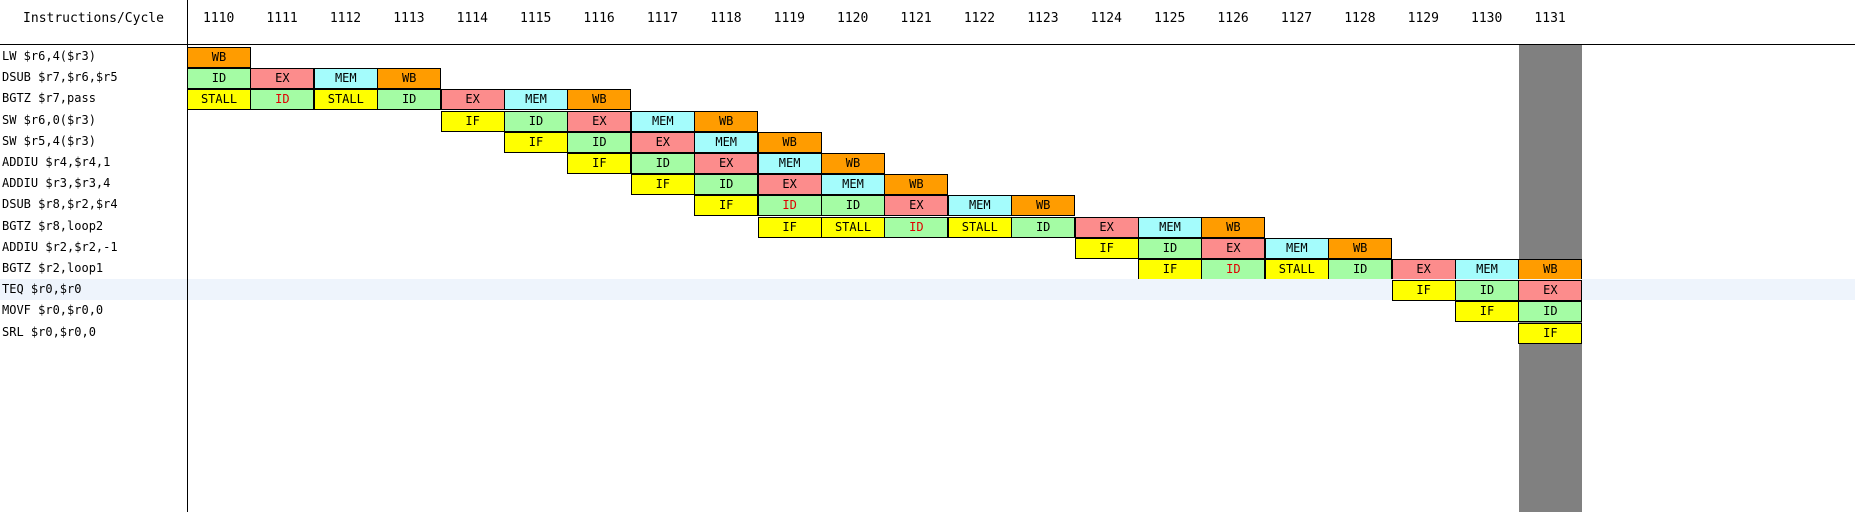  What do you see at coordinates (1550, 18) in the screenshot?
I see `cycle-header: 1131` at bounding box center [1550, 18].